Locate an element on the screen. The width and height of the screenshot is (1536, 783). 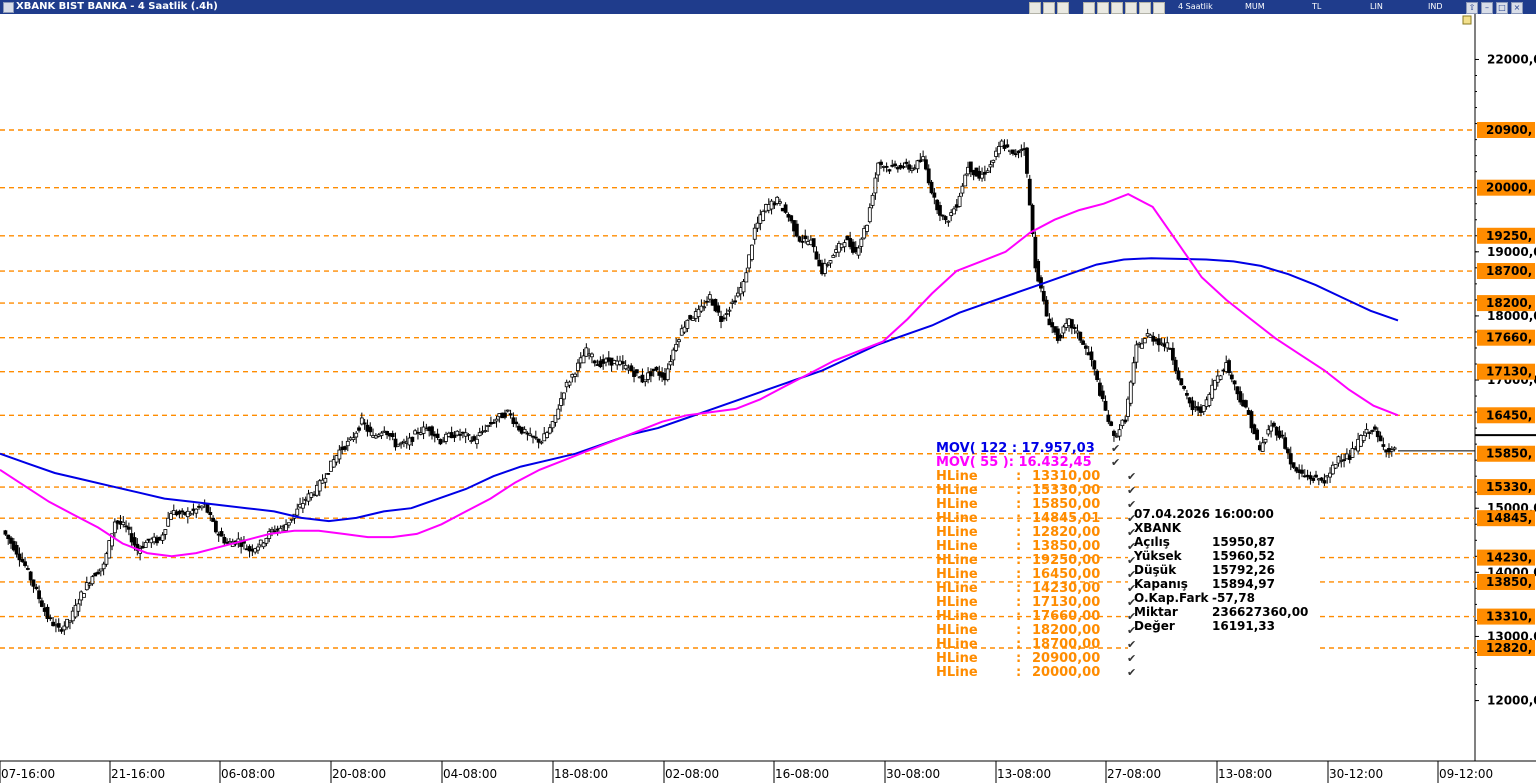
chart-type-menu: MUM is located at coordinates (1255, 6).